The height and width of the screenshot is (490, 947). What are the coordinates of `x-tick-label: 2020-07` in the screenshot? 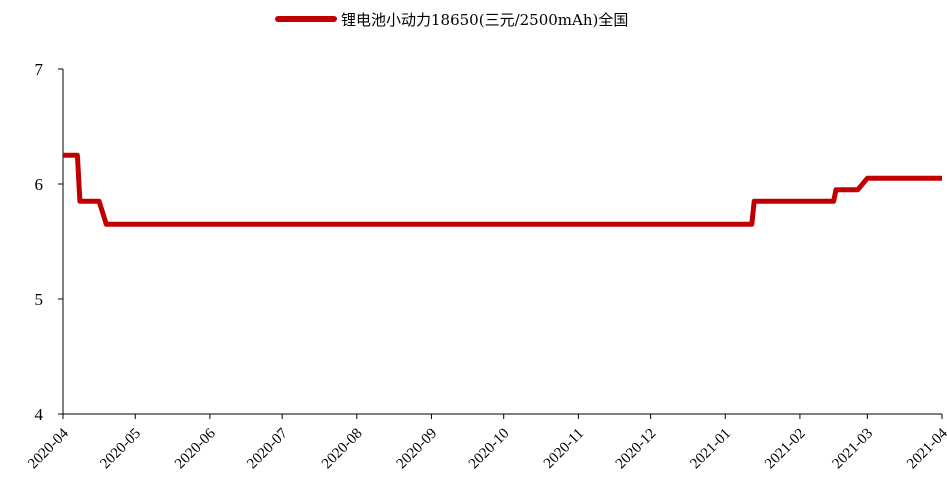 It's located at (267, 448).